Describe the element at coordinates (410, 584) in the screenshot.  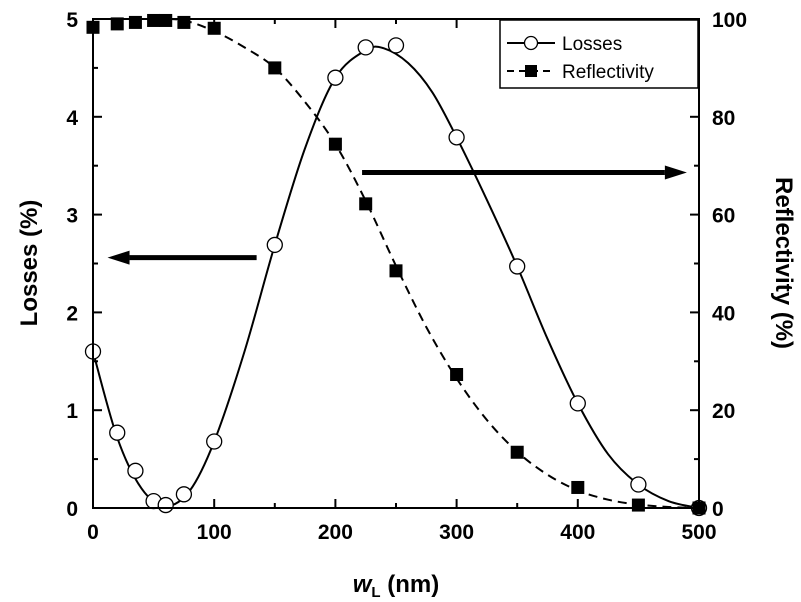
I see `x-axis-title-unit: (nm)` at that location.